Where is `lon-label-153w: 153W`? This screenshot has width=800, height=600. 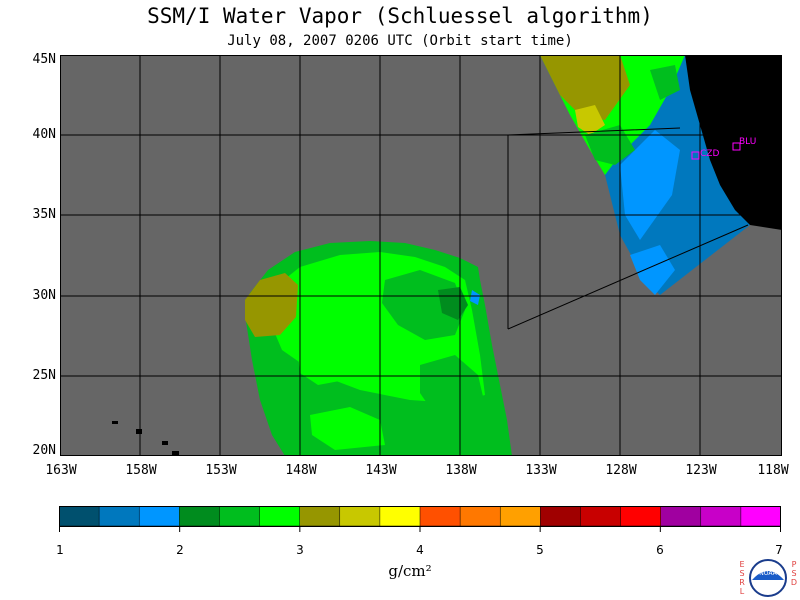
lon-label-153w: 153W is located at coordinates (221, 470).